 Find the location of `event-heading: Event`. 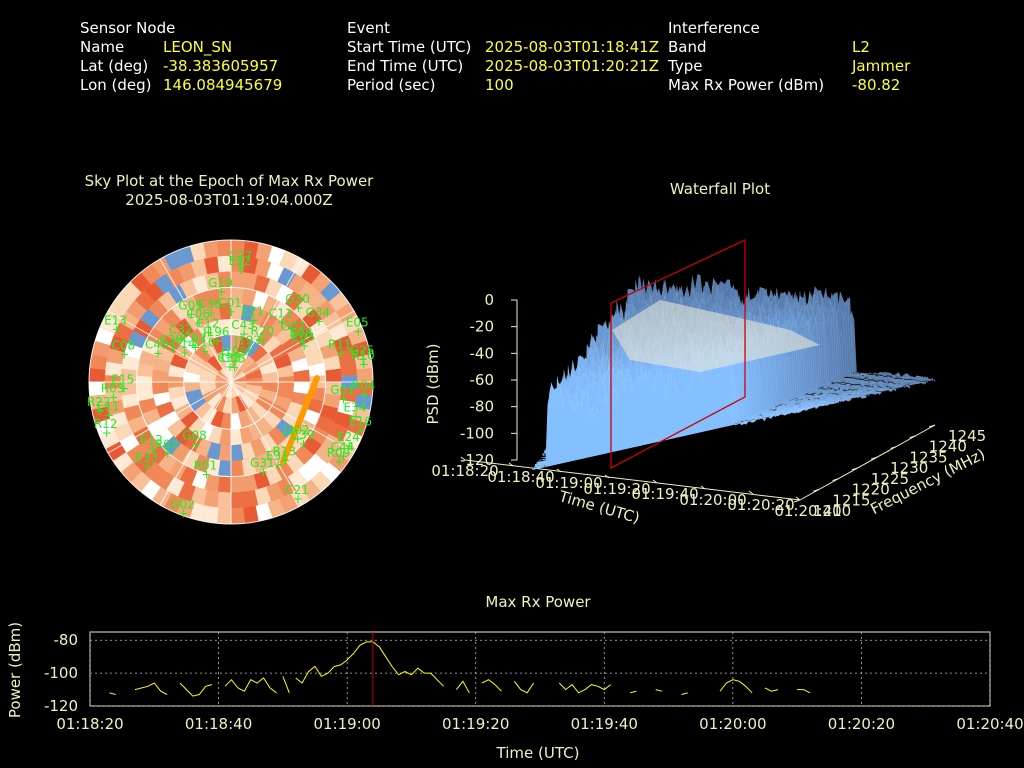

event-heading: Event is located at coordinates (368, 28).